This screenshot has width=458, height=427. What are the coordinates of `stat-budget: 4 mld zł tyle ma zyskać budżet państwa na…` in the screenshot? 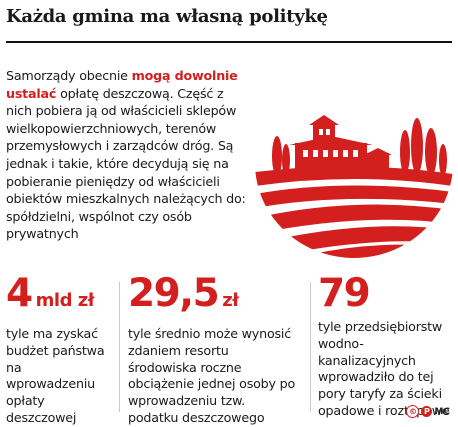 It's located at (60, 349).